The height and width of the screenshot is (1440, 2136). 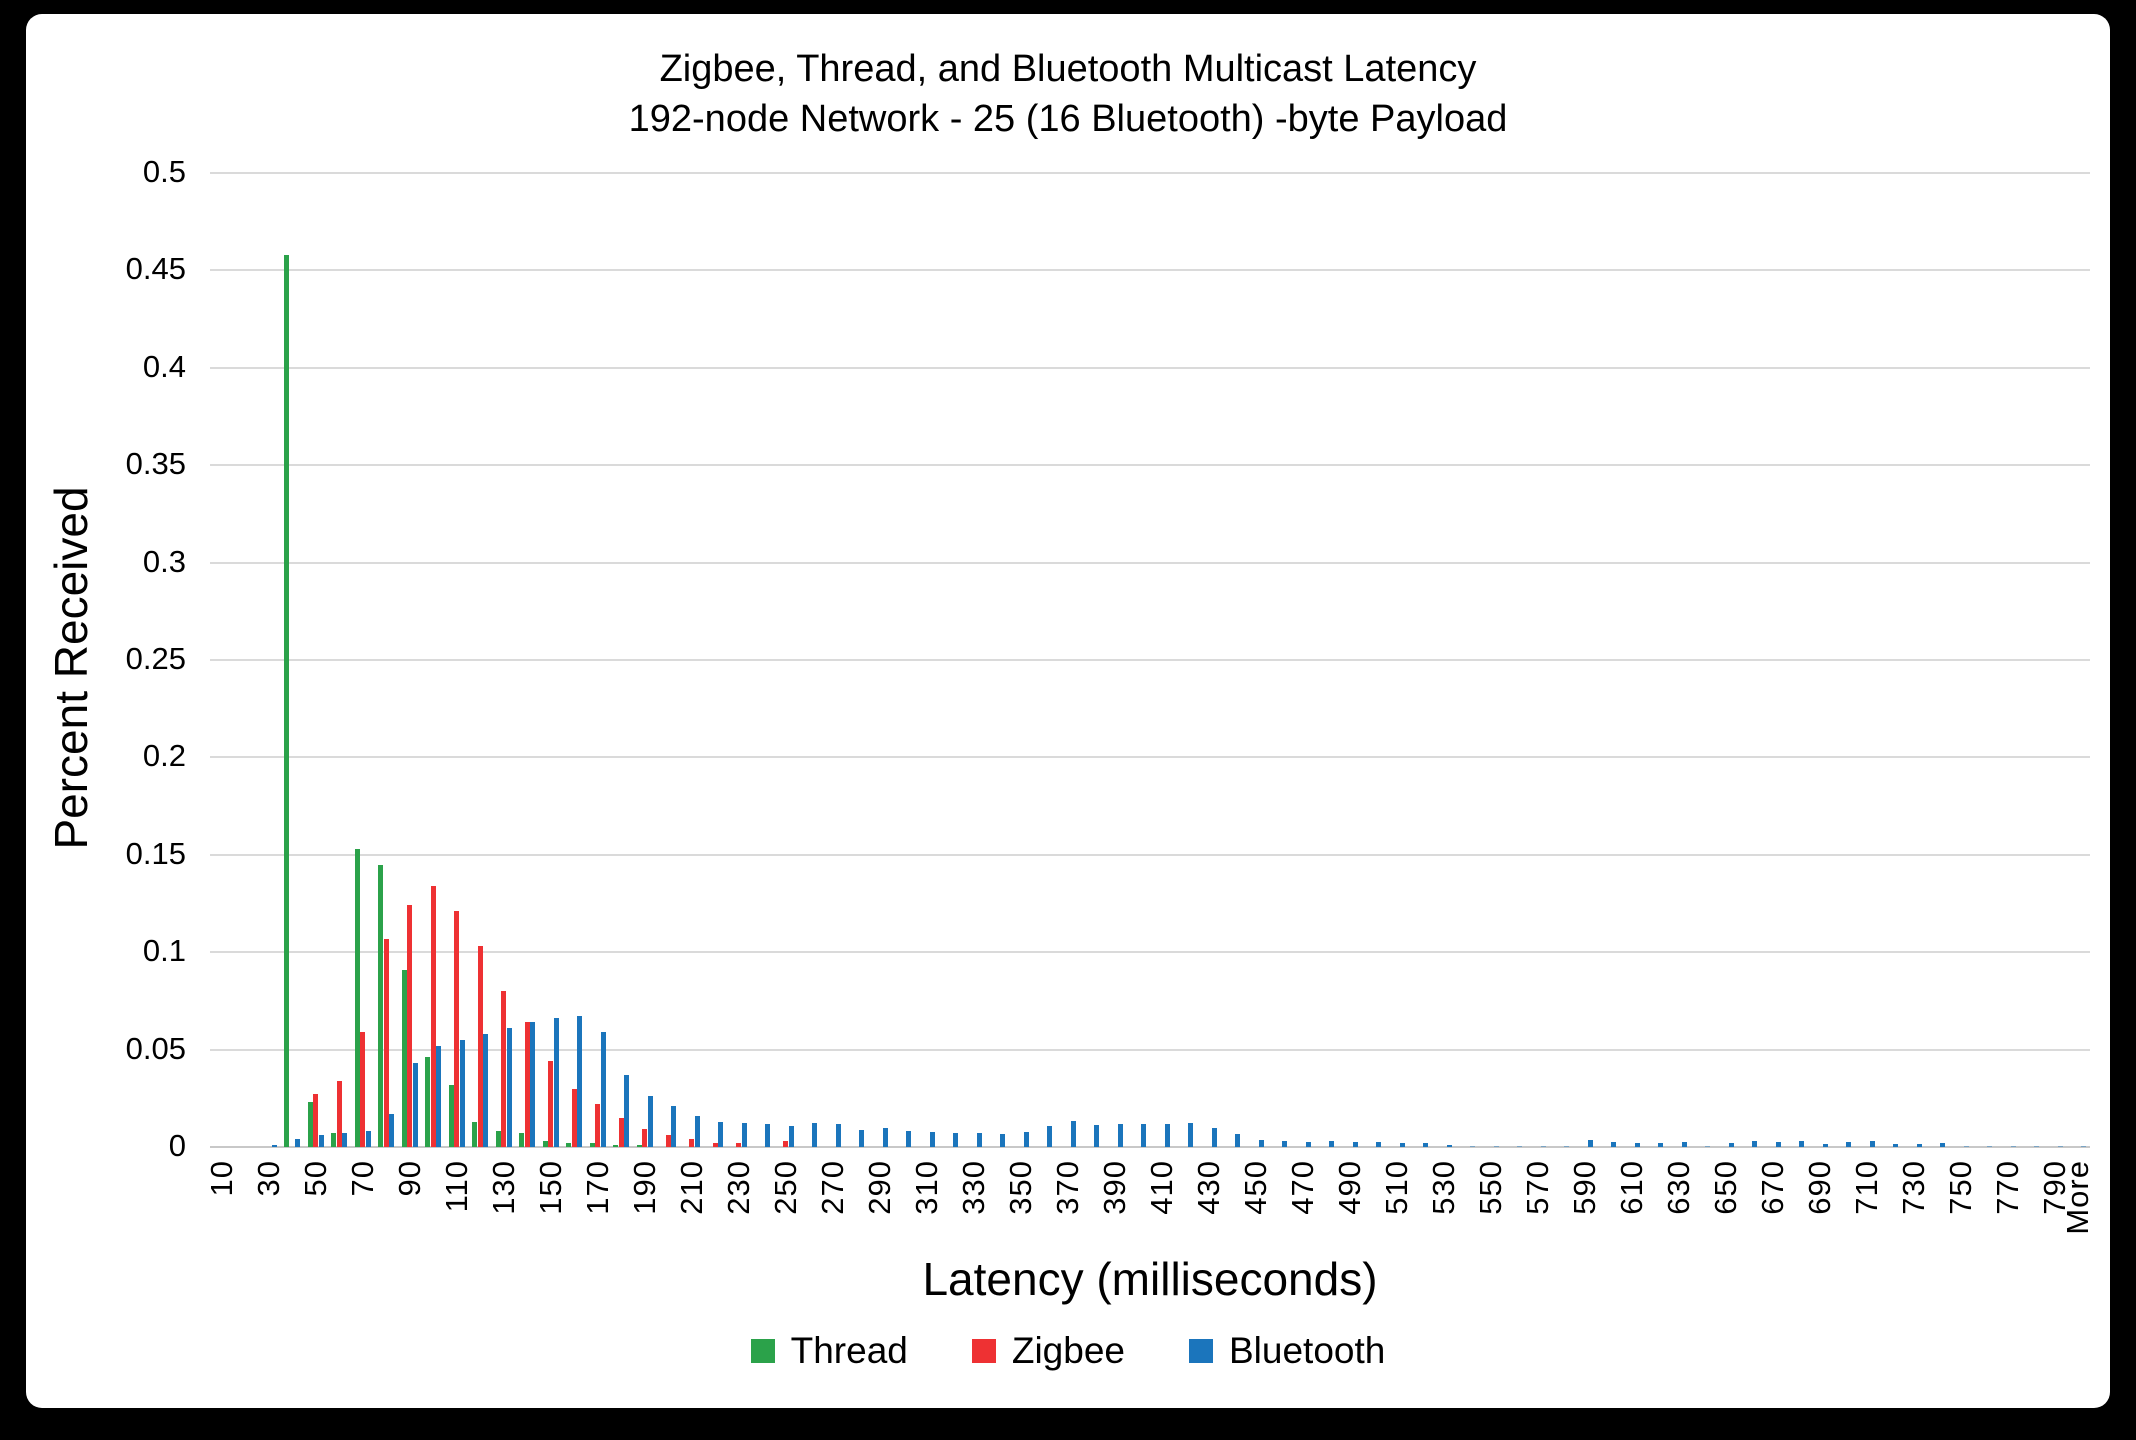 I want to click on x-tick-label-730: 730, so click(x=1913, y=1187).